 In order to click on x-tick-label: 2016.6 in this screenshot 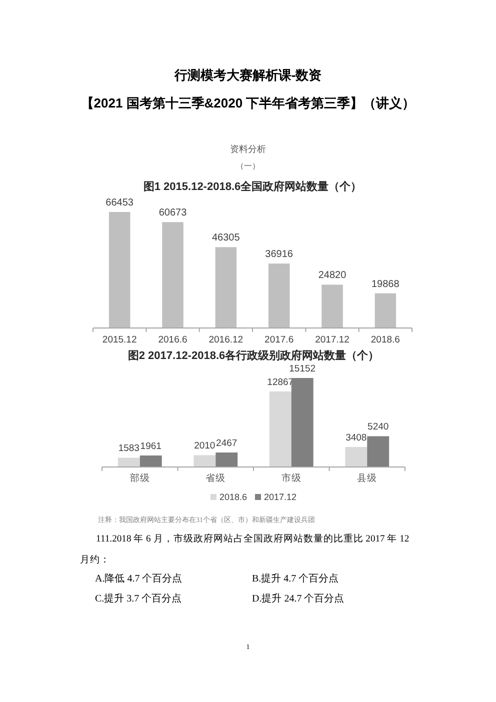, I will do `click(173, 340)`.